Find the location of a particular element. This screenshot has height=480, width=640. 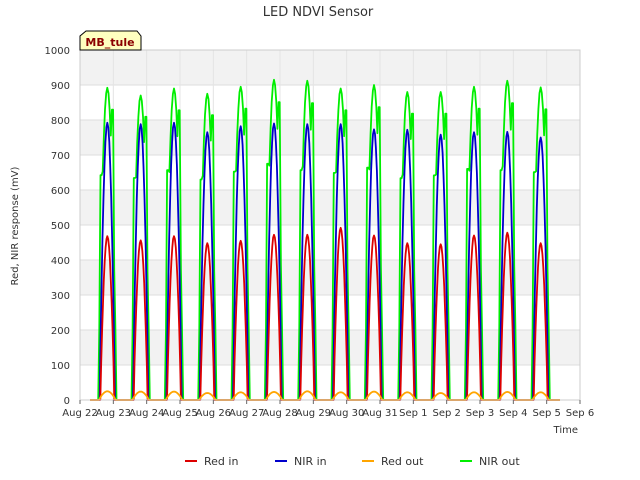

x-tick-label: Aug 27 is located at coordinates (246, 413).